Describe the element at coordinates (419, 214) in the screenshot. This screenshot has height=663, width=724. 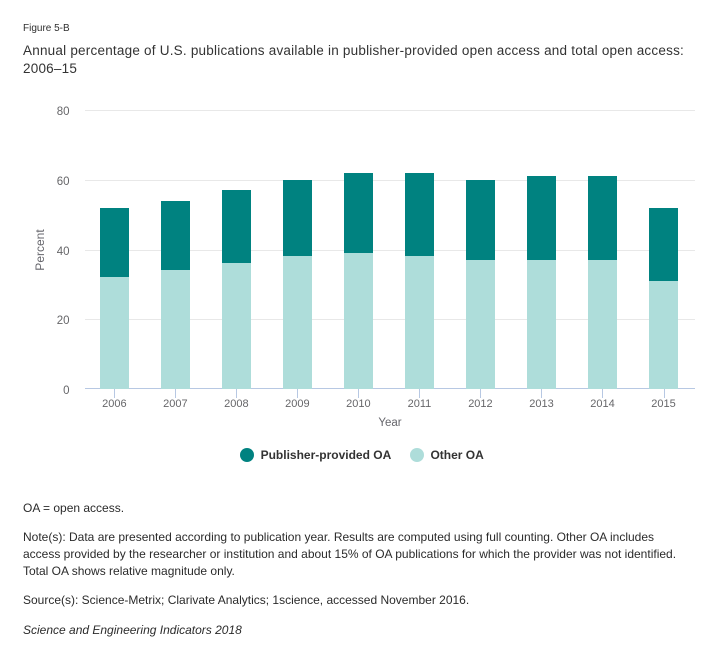
I see `bar-2011-publisher-provided-oa` at that location.